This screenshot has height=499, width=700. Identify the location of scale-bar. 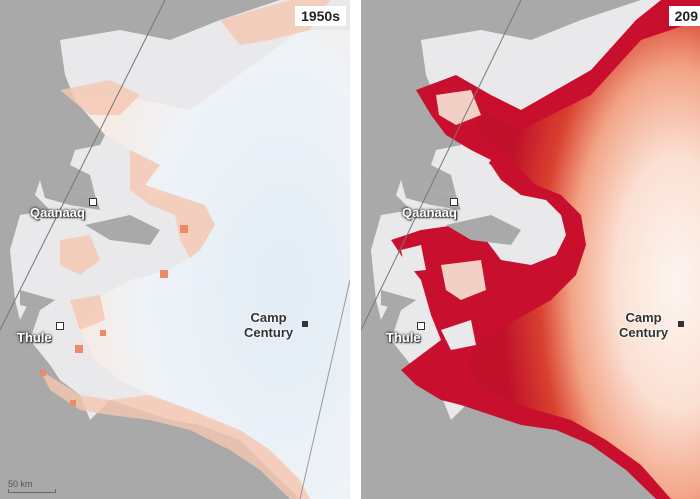
(32, 491).